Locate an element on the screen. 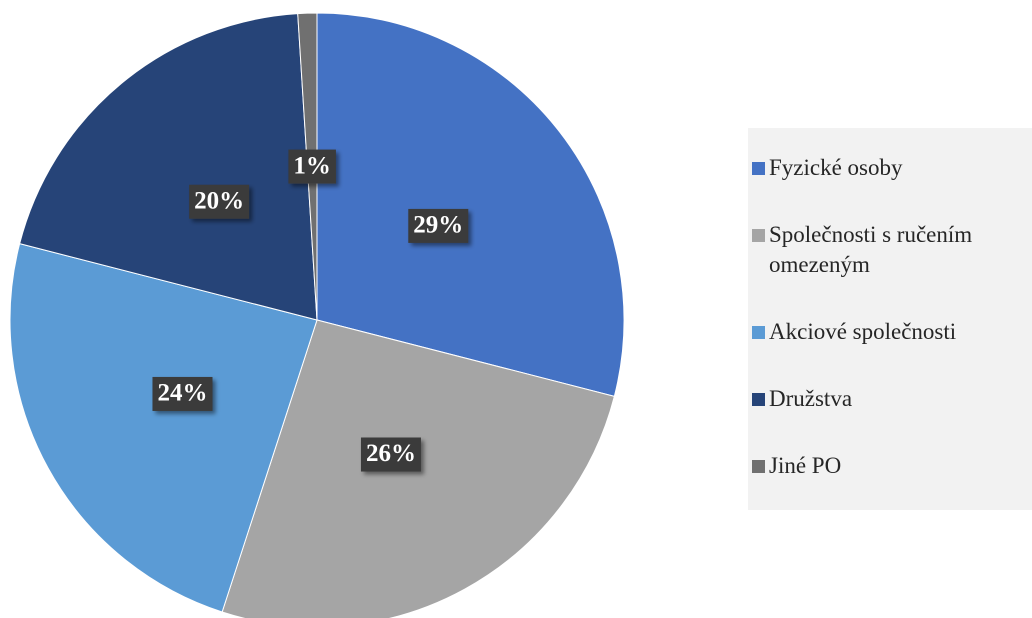 This screenshot has height=618, width=1032. data-label-text: 29% is located at coordinates (438, 225).